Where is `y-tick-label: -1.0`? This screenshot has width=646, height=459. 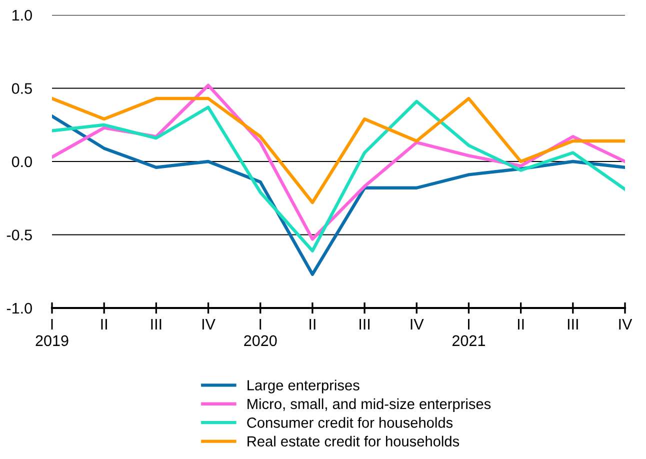
y-tick-label: -1.0 is located at coordinates (19, 308).